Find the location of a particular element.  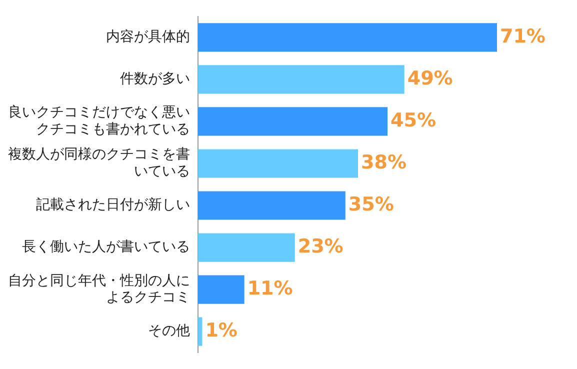

y-tick-label: 自分と同じ年代・性別の人によるクチコミ is located at coordinates (99, 289).